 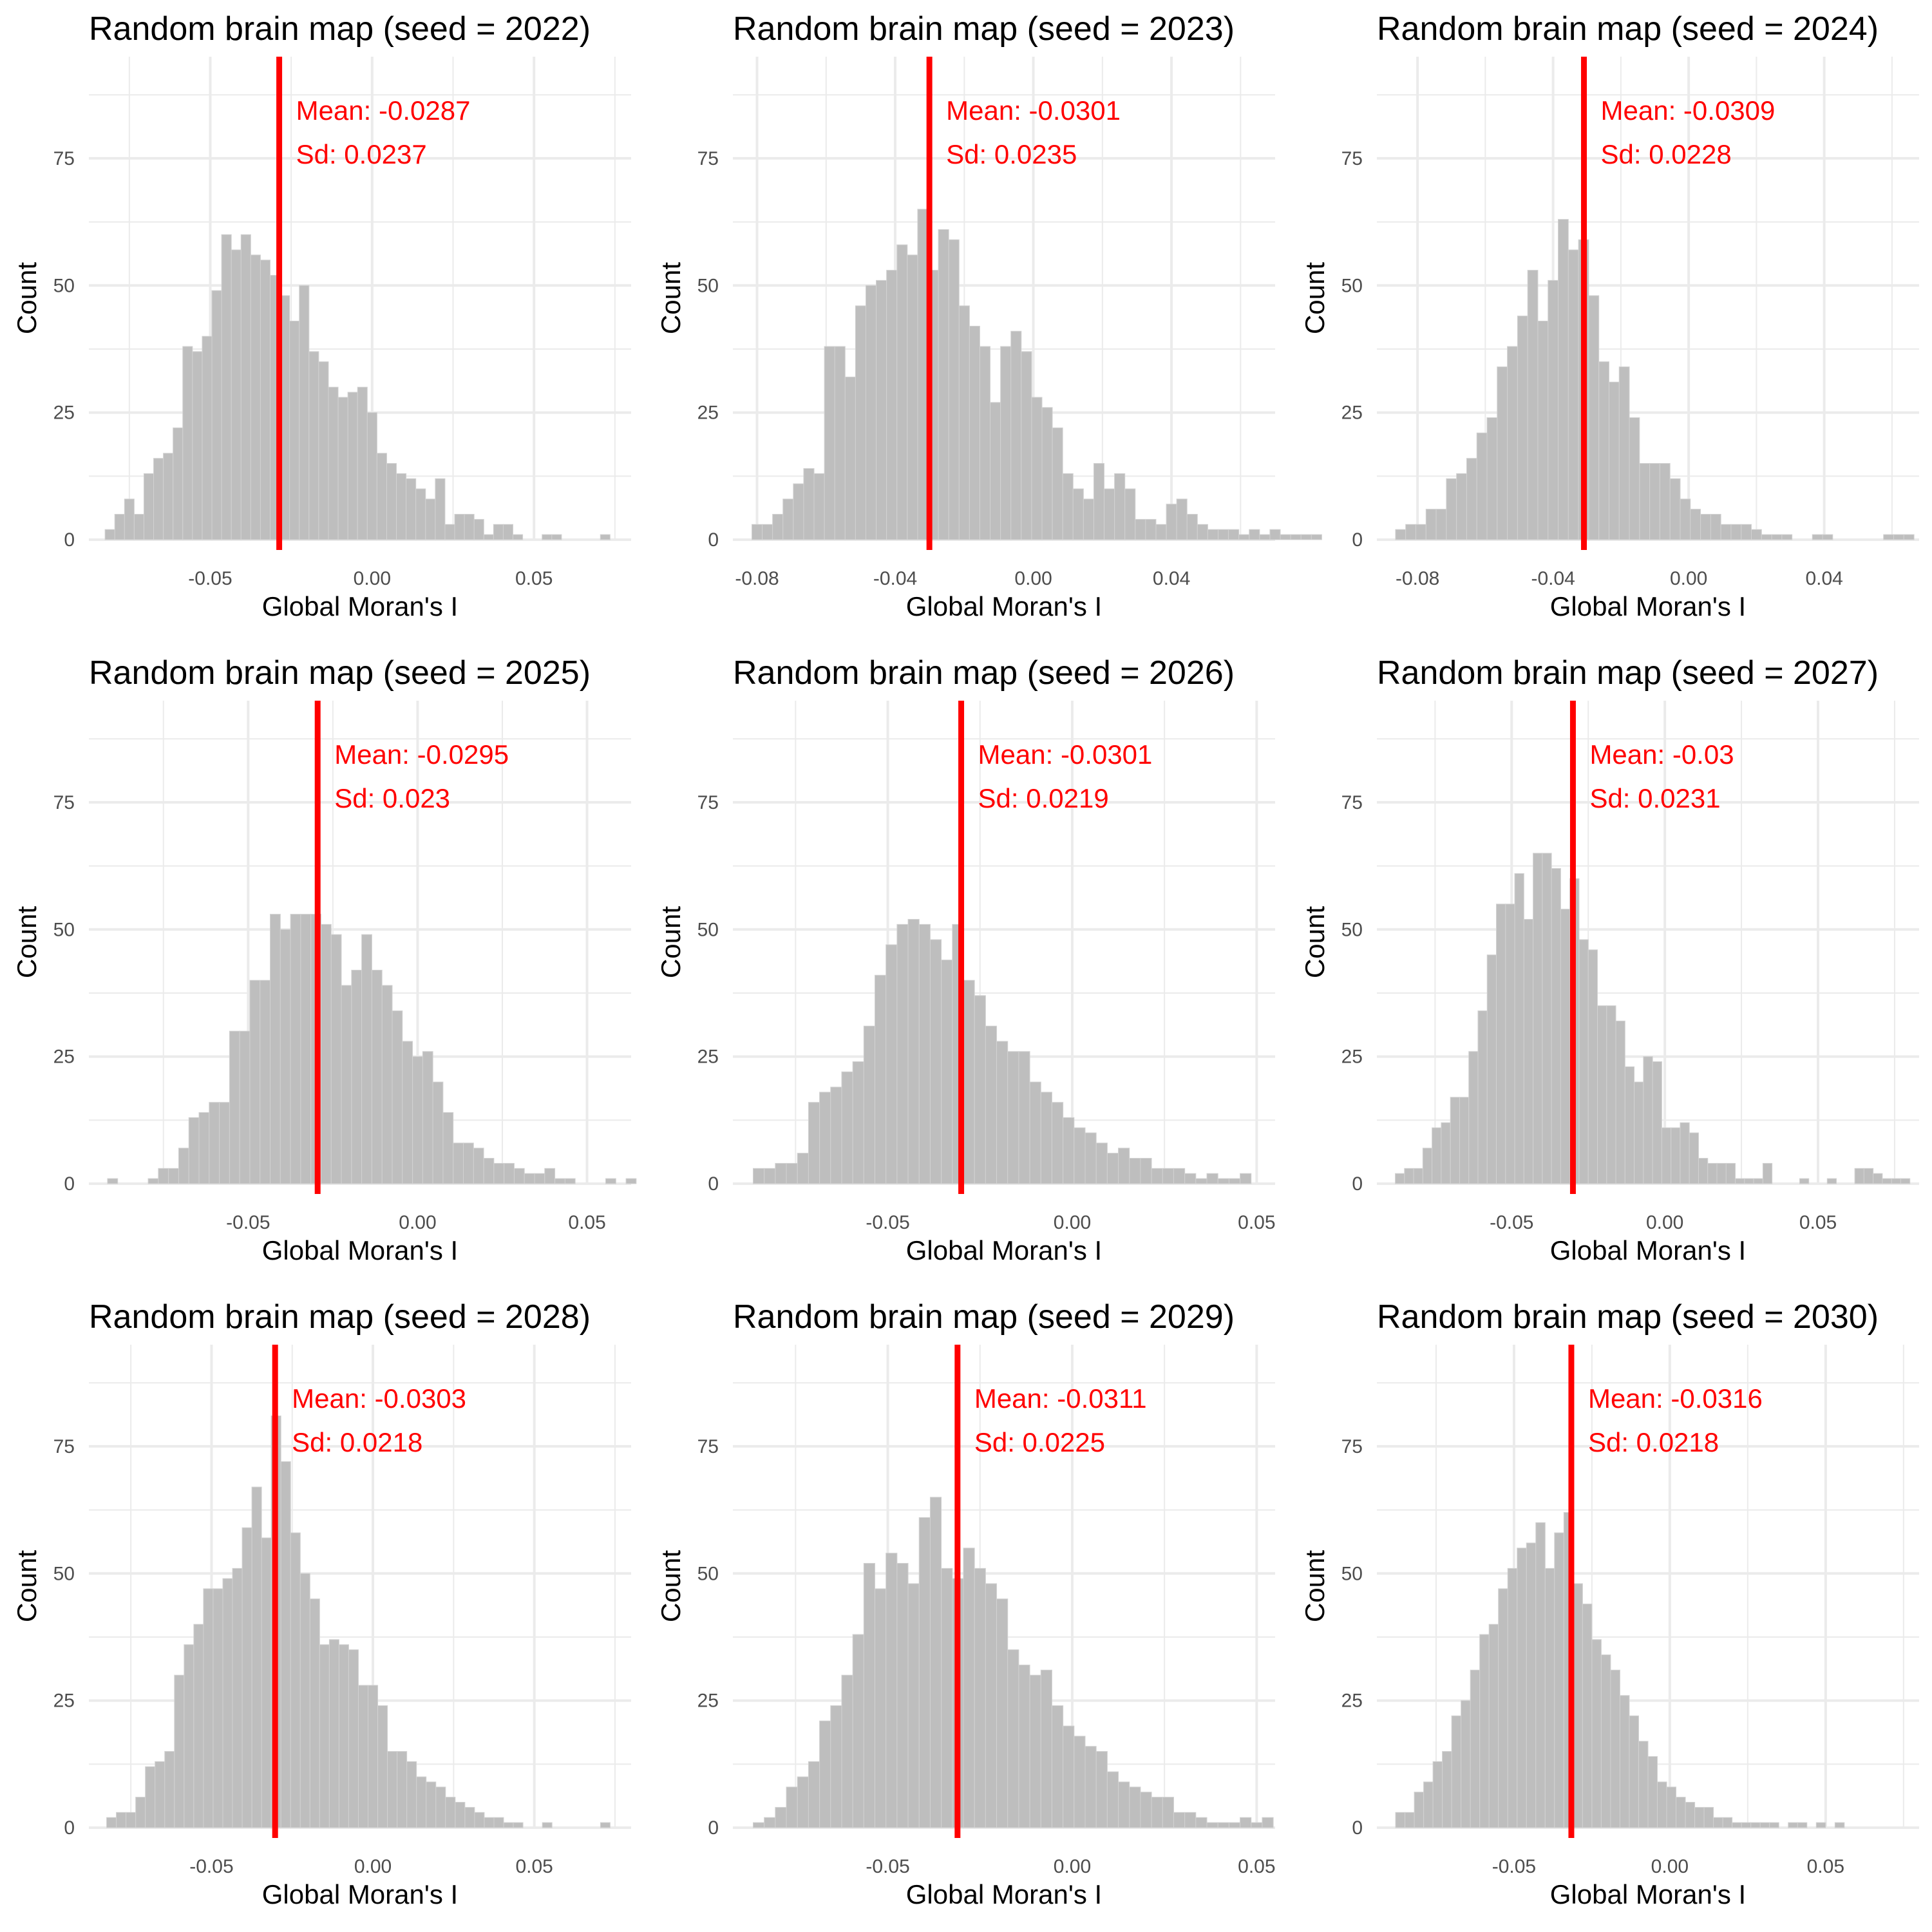 I want to click on sd-annotation: Sd: 0.0218, so click(x=357, y=1442).